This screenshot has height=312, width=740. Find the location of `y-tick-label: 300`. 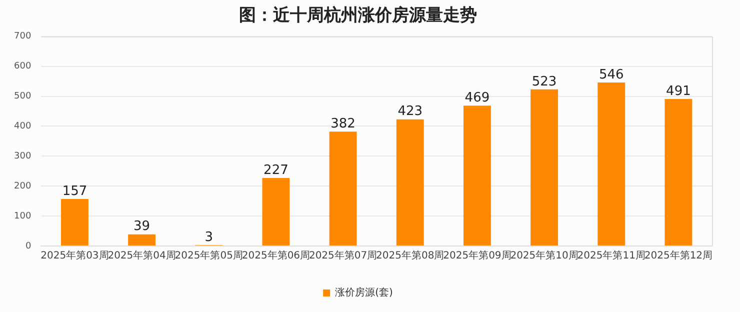

y-tick-label: 300 is located at coordinates (23, 157).